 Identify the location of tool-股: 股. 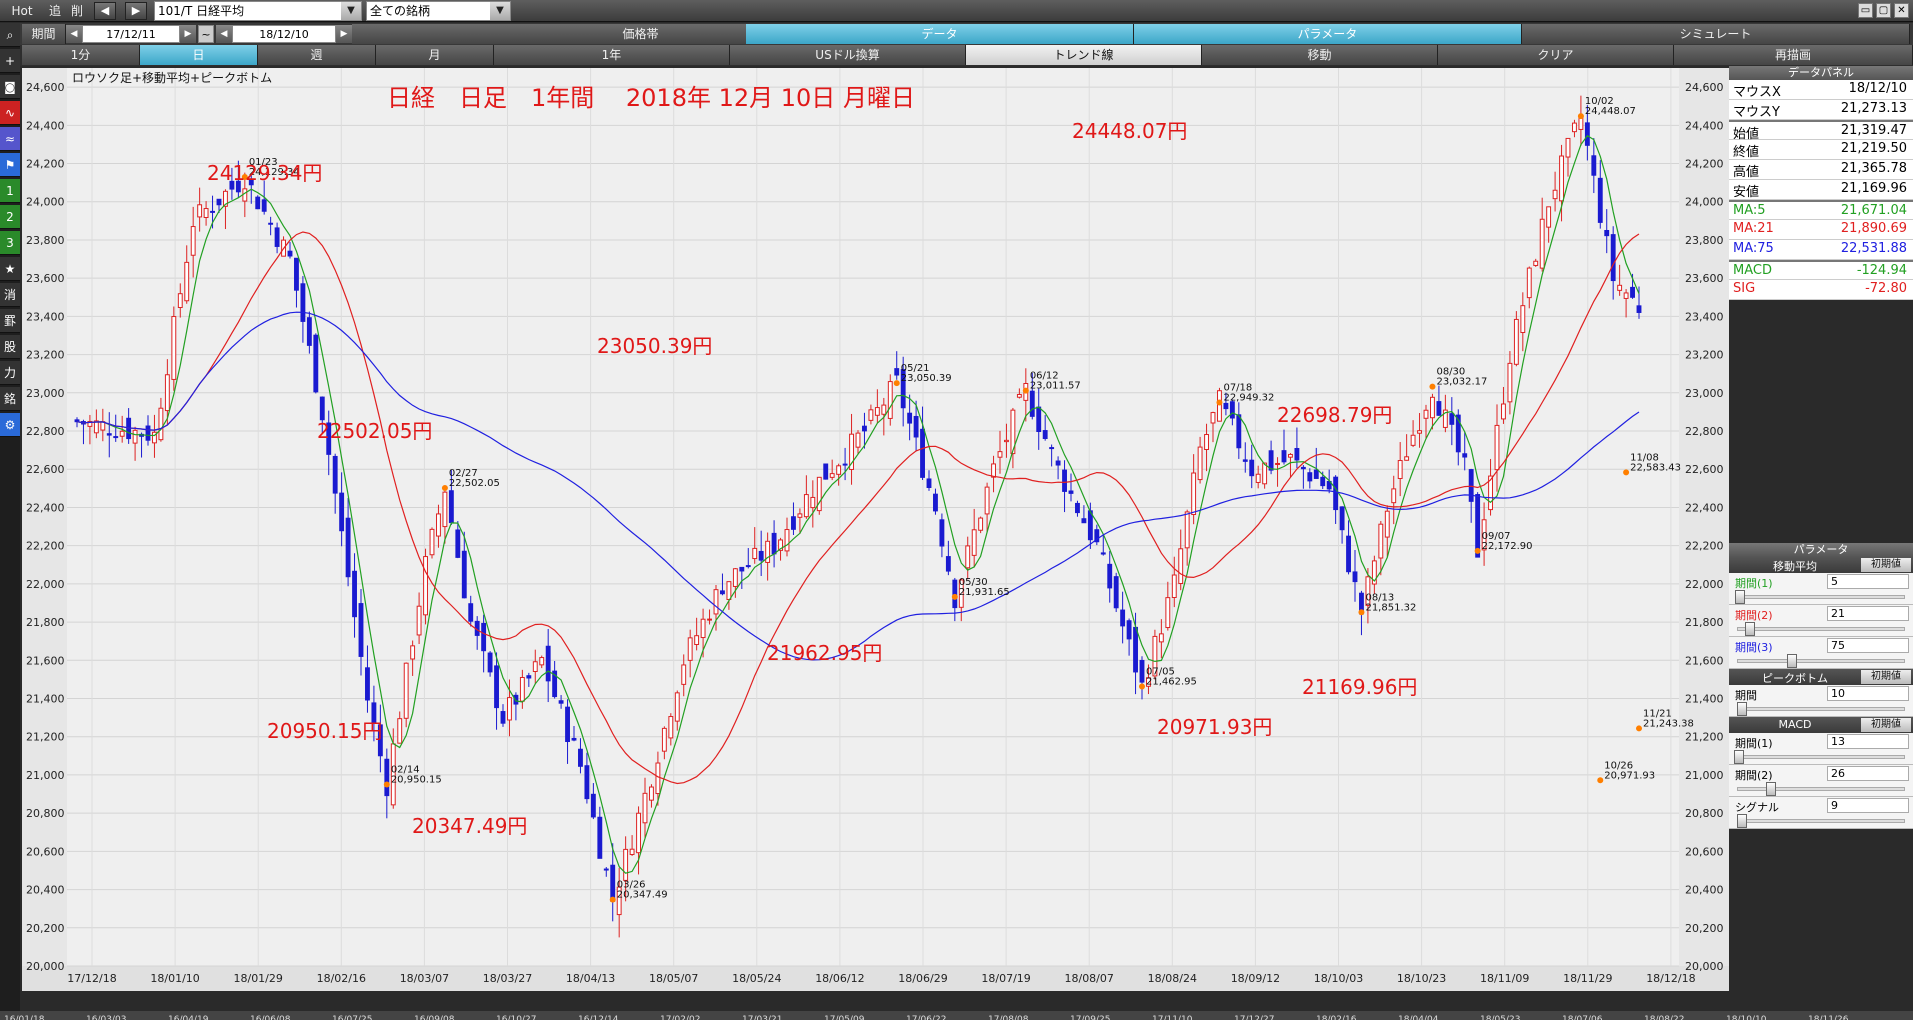
(10, 347).